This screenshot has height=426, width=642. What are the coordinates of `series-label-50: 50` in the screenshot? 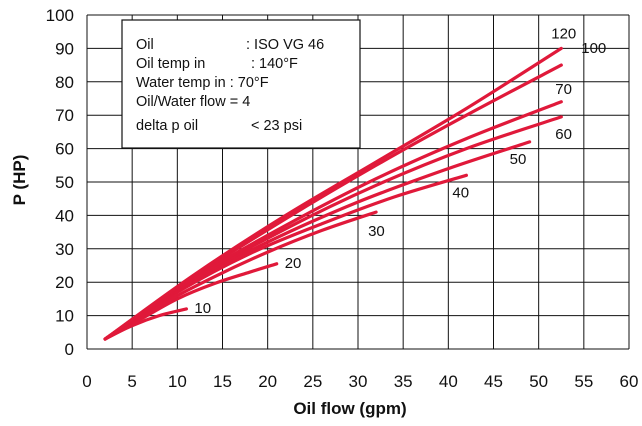 It's located at (518, 159).